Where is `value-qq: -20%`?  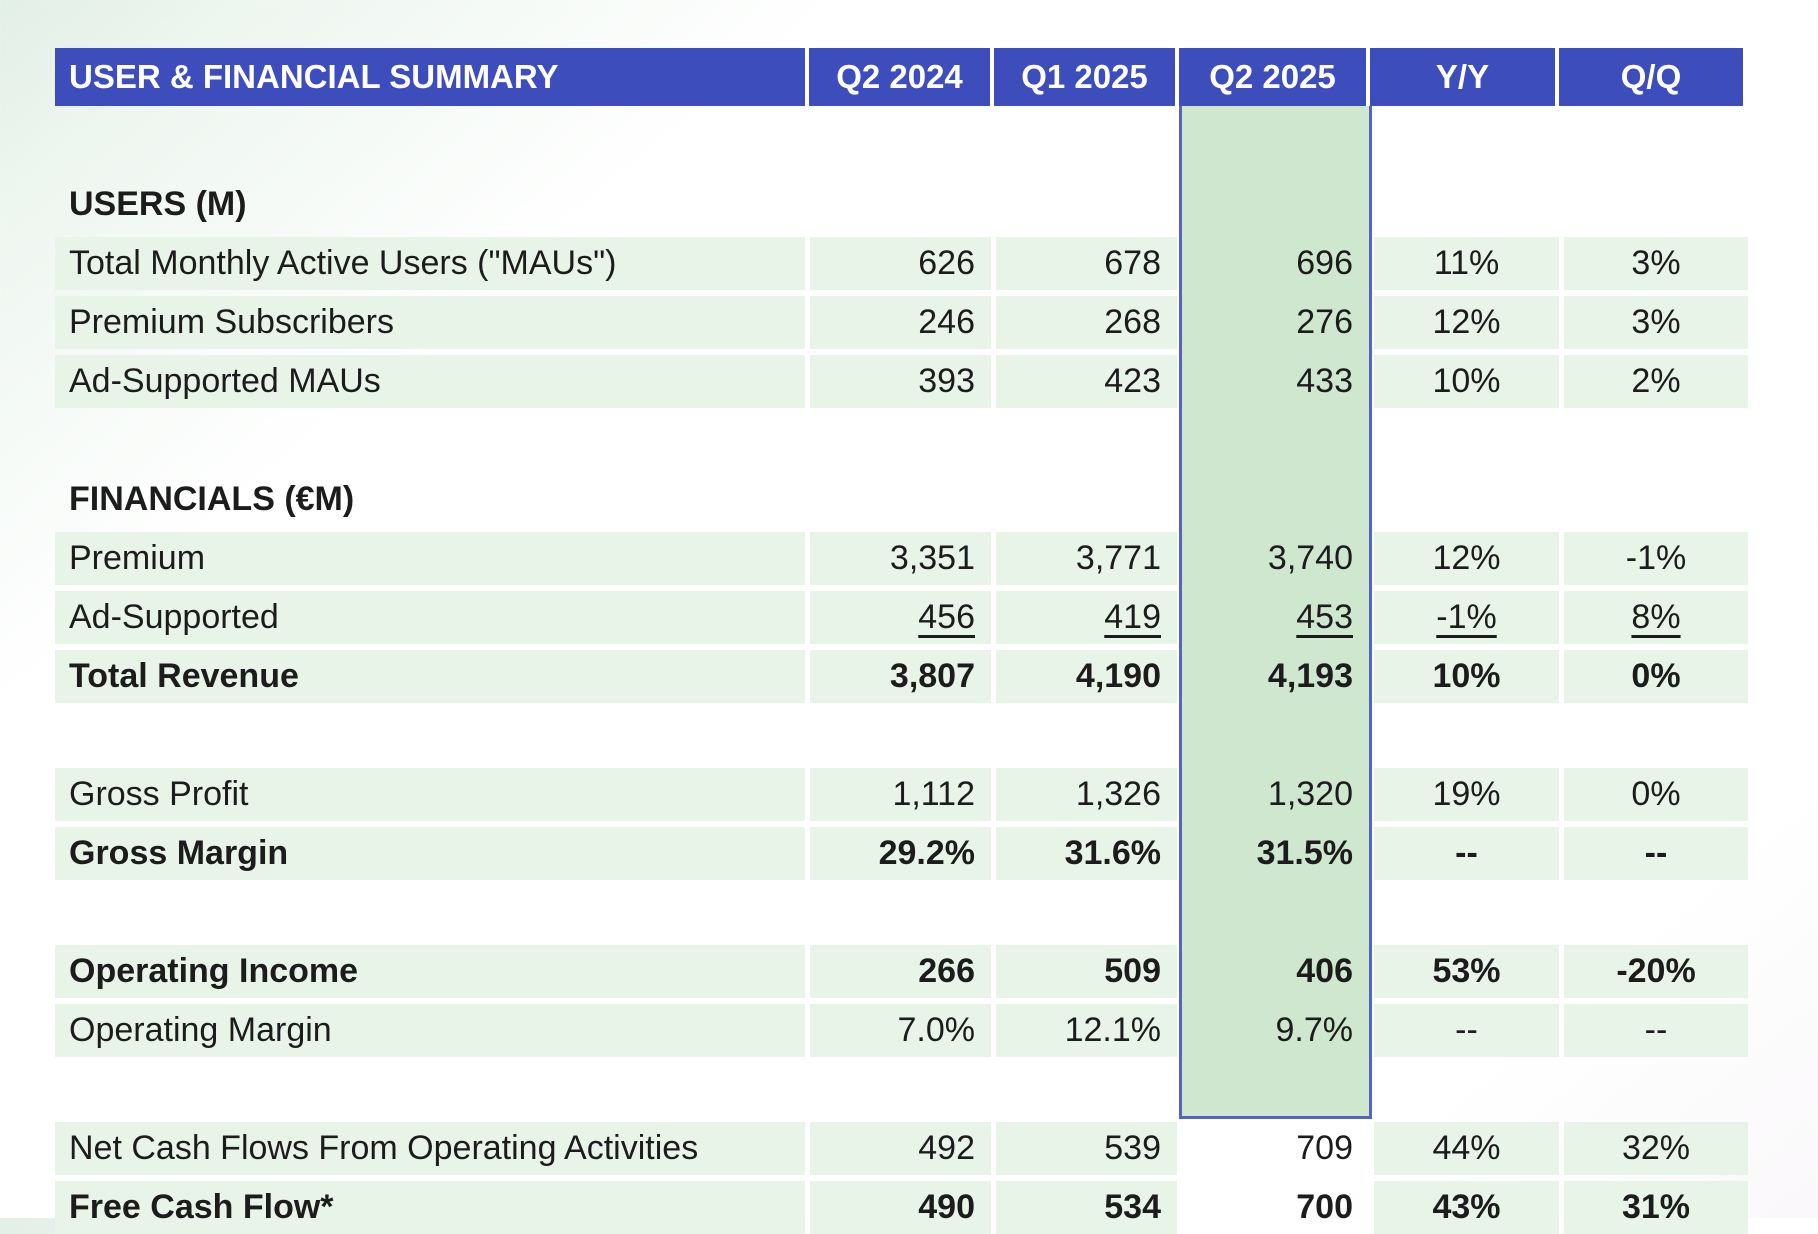 value-qq: -20% is located at coordinates (1656, 971).